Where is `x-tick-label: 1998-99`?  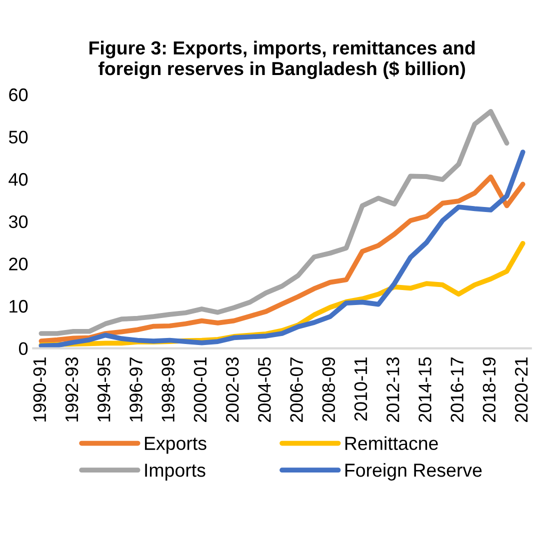 x-tick-label: 1998-99 is located at coordinates (168, 389).